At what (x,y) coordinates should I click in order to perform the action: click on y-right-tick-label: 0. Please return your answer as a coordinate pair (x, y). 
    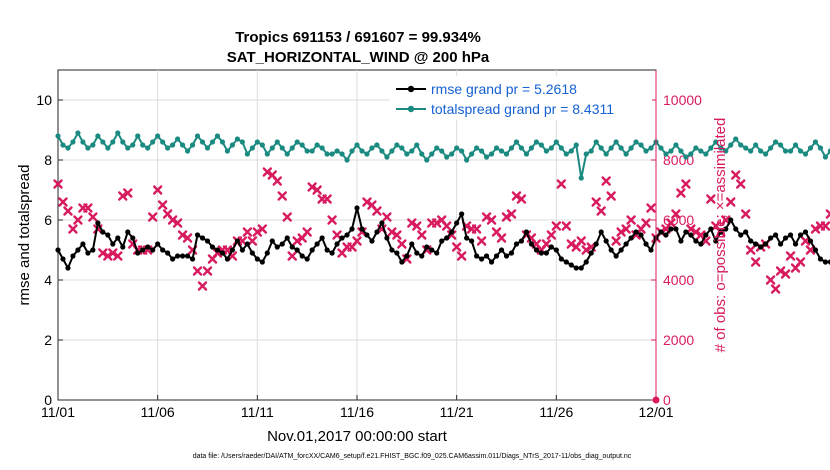
    Looking at the image, I should click on (667, 400).